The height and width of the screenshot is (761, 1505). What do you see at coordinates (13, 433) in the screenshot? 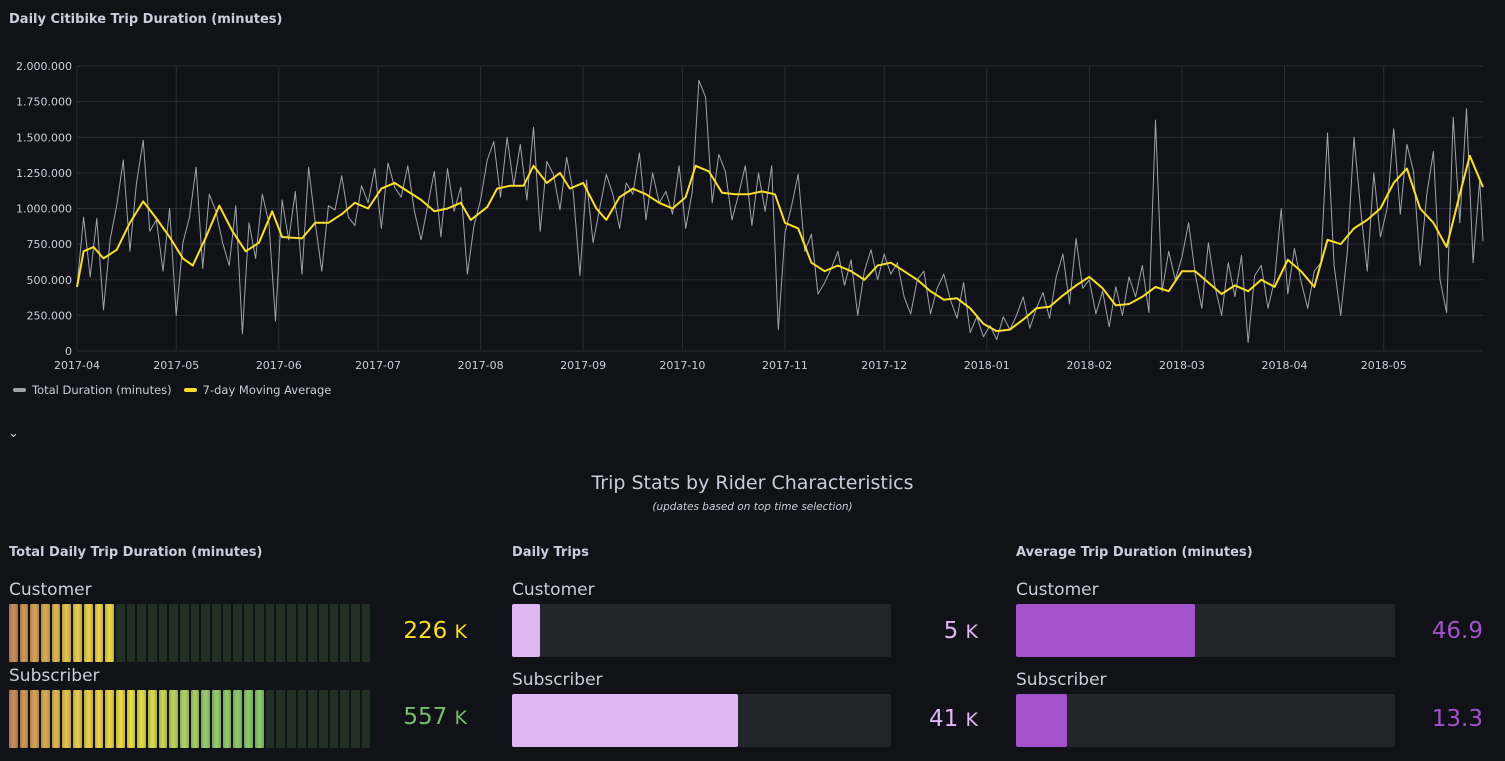
I see `chevron-down-icon: ⌄` at bounding box center [13, 433].